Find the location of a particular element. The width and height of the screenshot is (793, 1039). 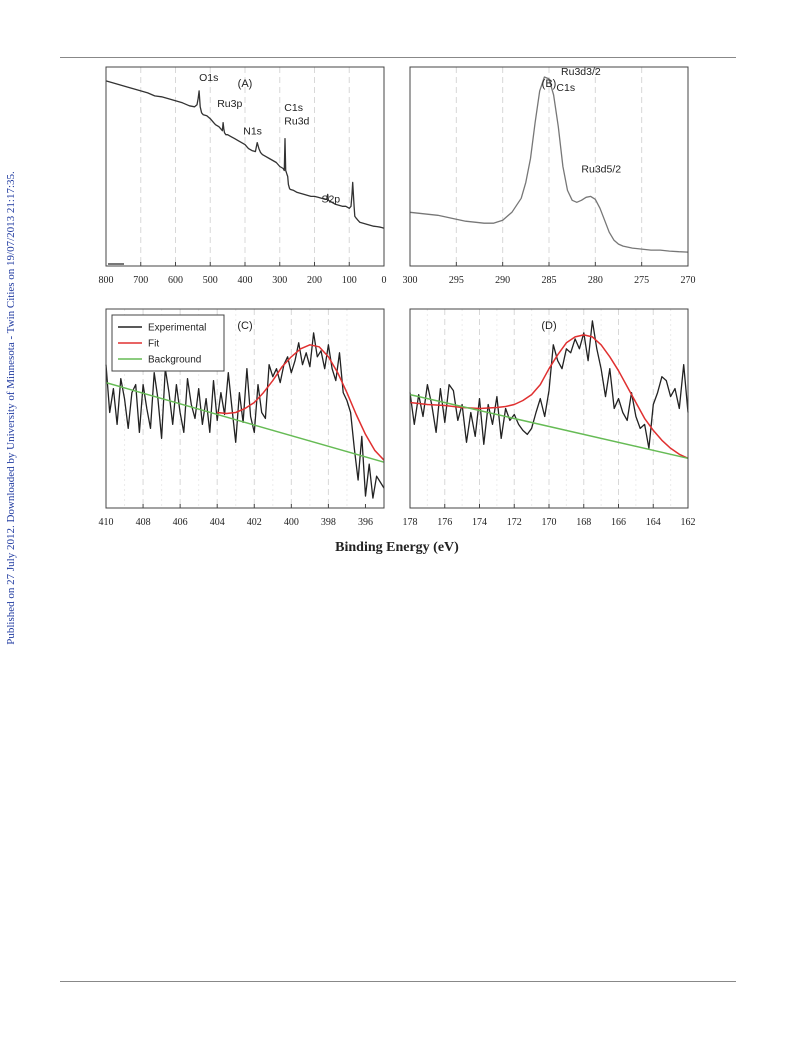

panel-1-tick-label: 800 is located at coordinates (106, 280).